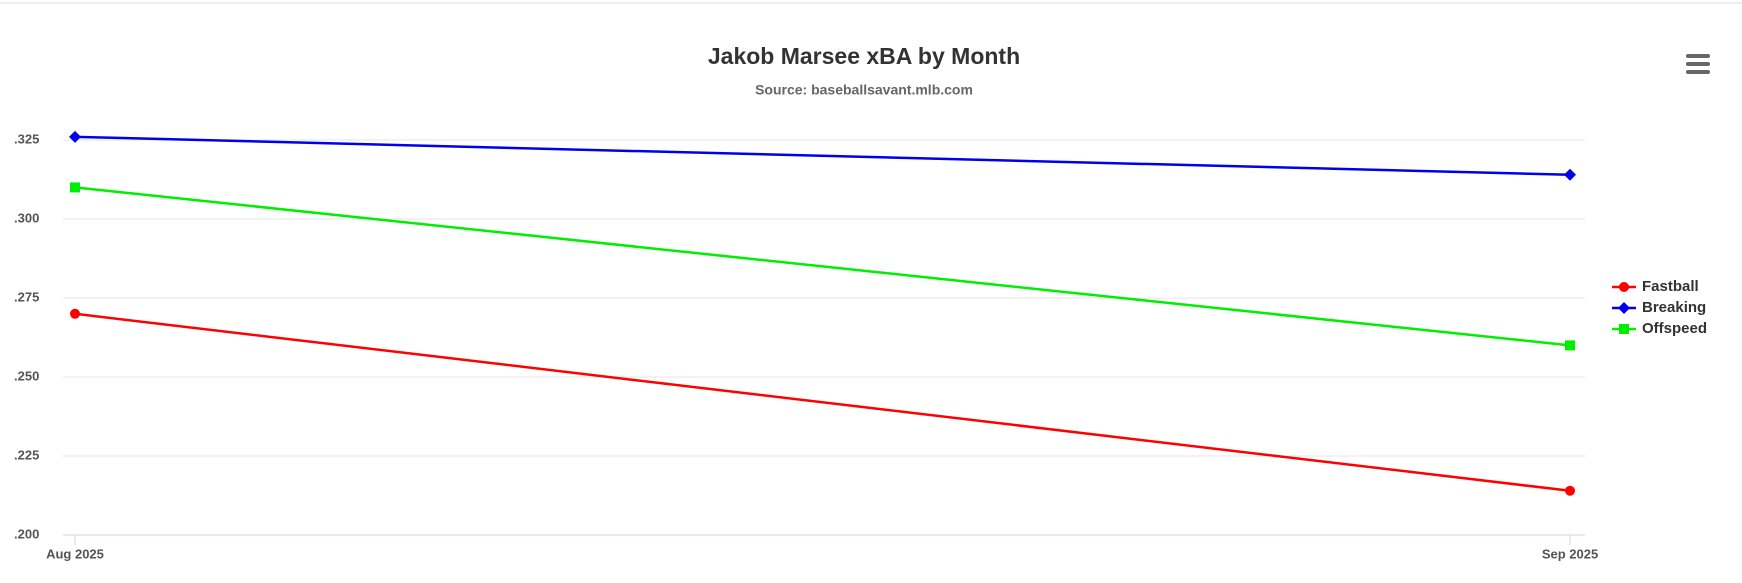 Image resolution: width=1742 pixels, height=583 pixels. I want to click on series-line, so click(822, 156).